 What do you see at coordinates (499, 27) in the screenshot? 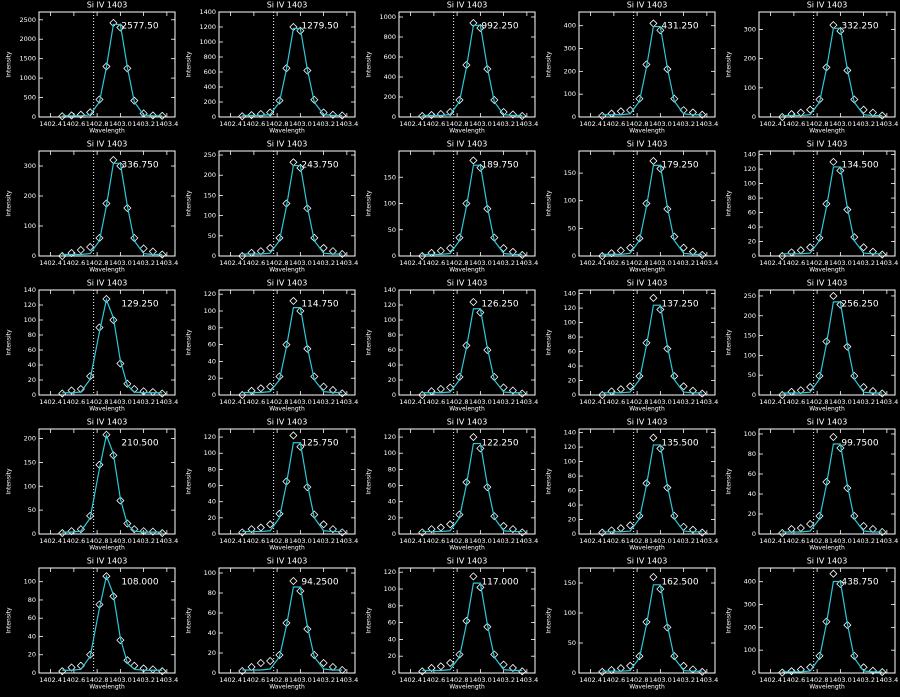
I see `annotation: 992.250` at bounding box center [499, 27].